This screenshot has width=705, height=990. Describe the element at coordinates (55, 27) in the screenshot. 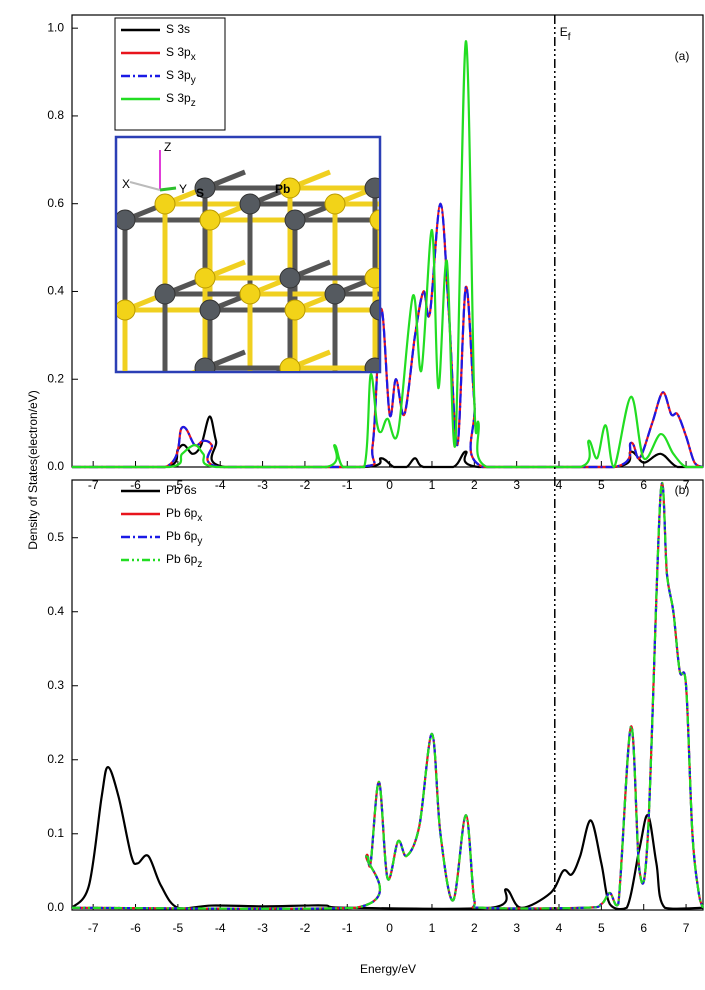

I see `y-tick-label: 1.0` at that location.